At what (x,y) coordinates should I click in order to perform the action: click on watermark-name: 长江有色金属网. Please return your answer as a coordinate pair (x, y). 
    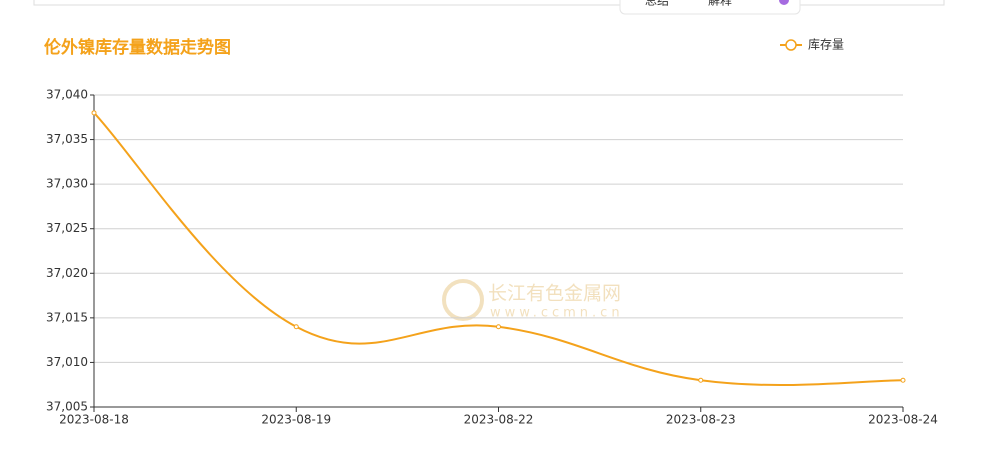
    Looking at the image, I should click on (554, 294).